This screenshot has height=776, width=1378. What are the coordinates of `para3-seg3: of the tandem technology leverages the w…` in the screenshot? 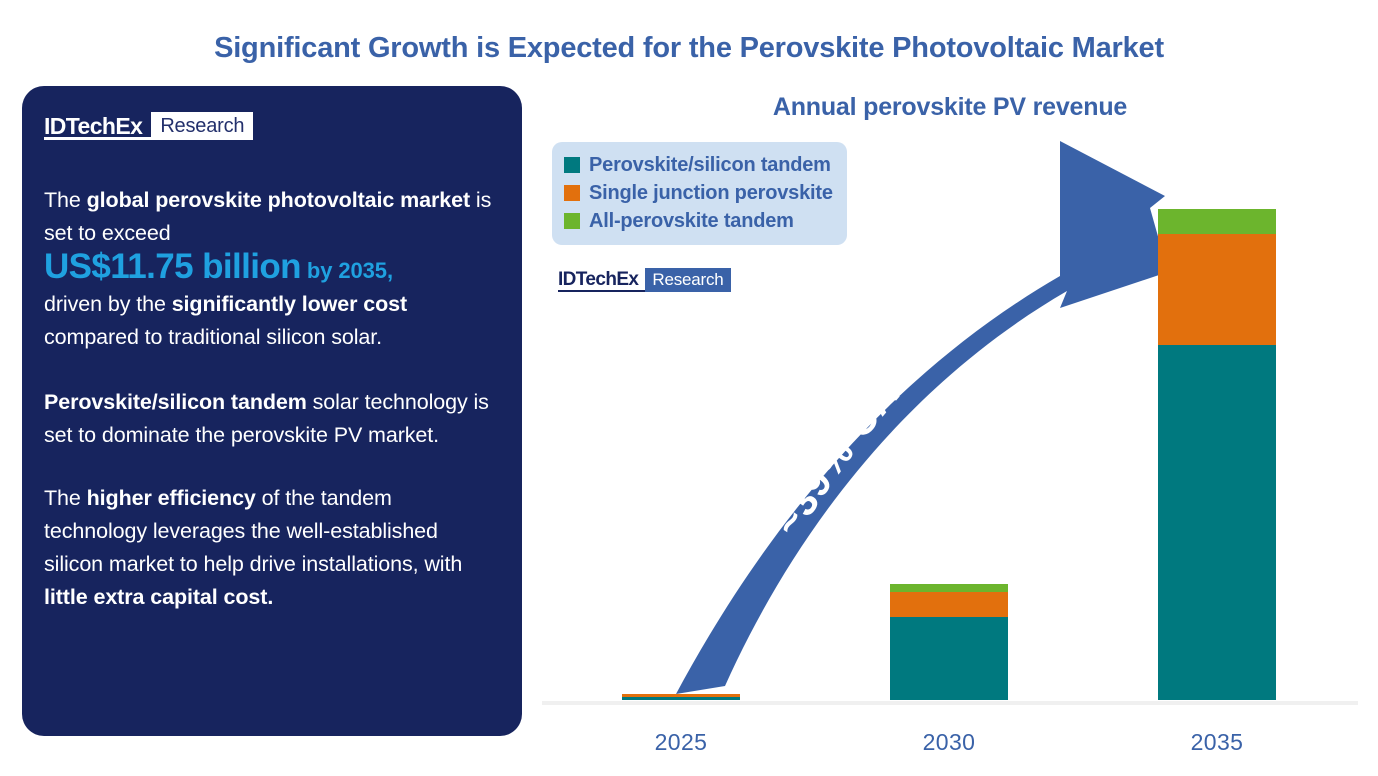 It's located at (253, 531).